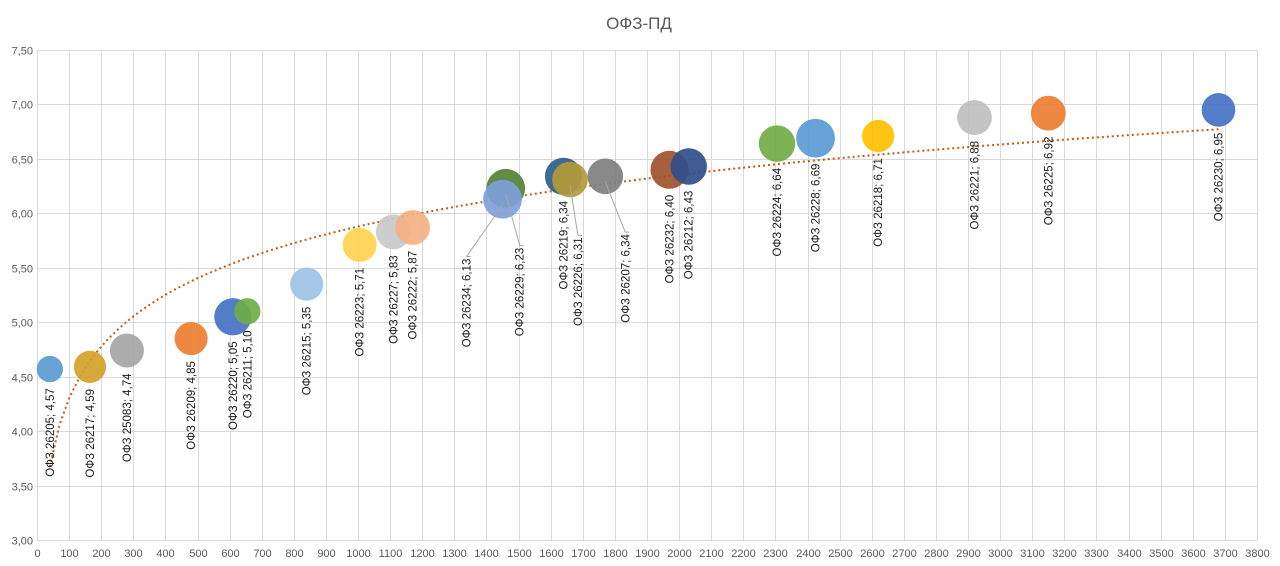 This screenshot has width=1280, height=566. I want to click on y-tick-label: 7,00, so click(22, 106).